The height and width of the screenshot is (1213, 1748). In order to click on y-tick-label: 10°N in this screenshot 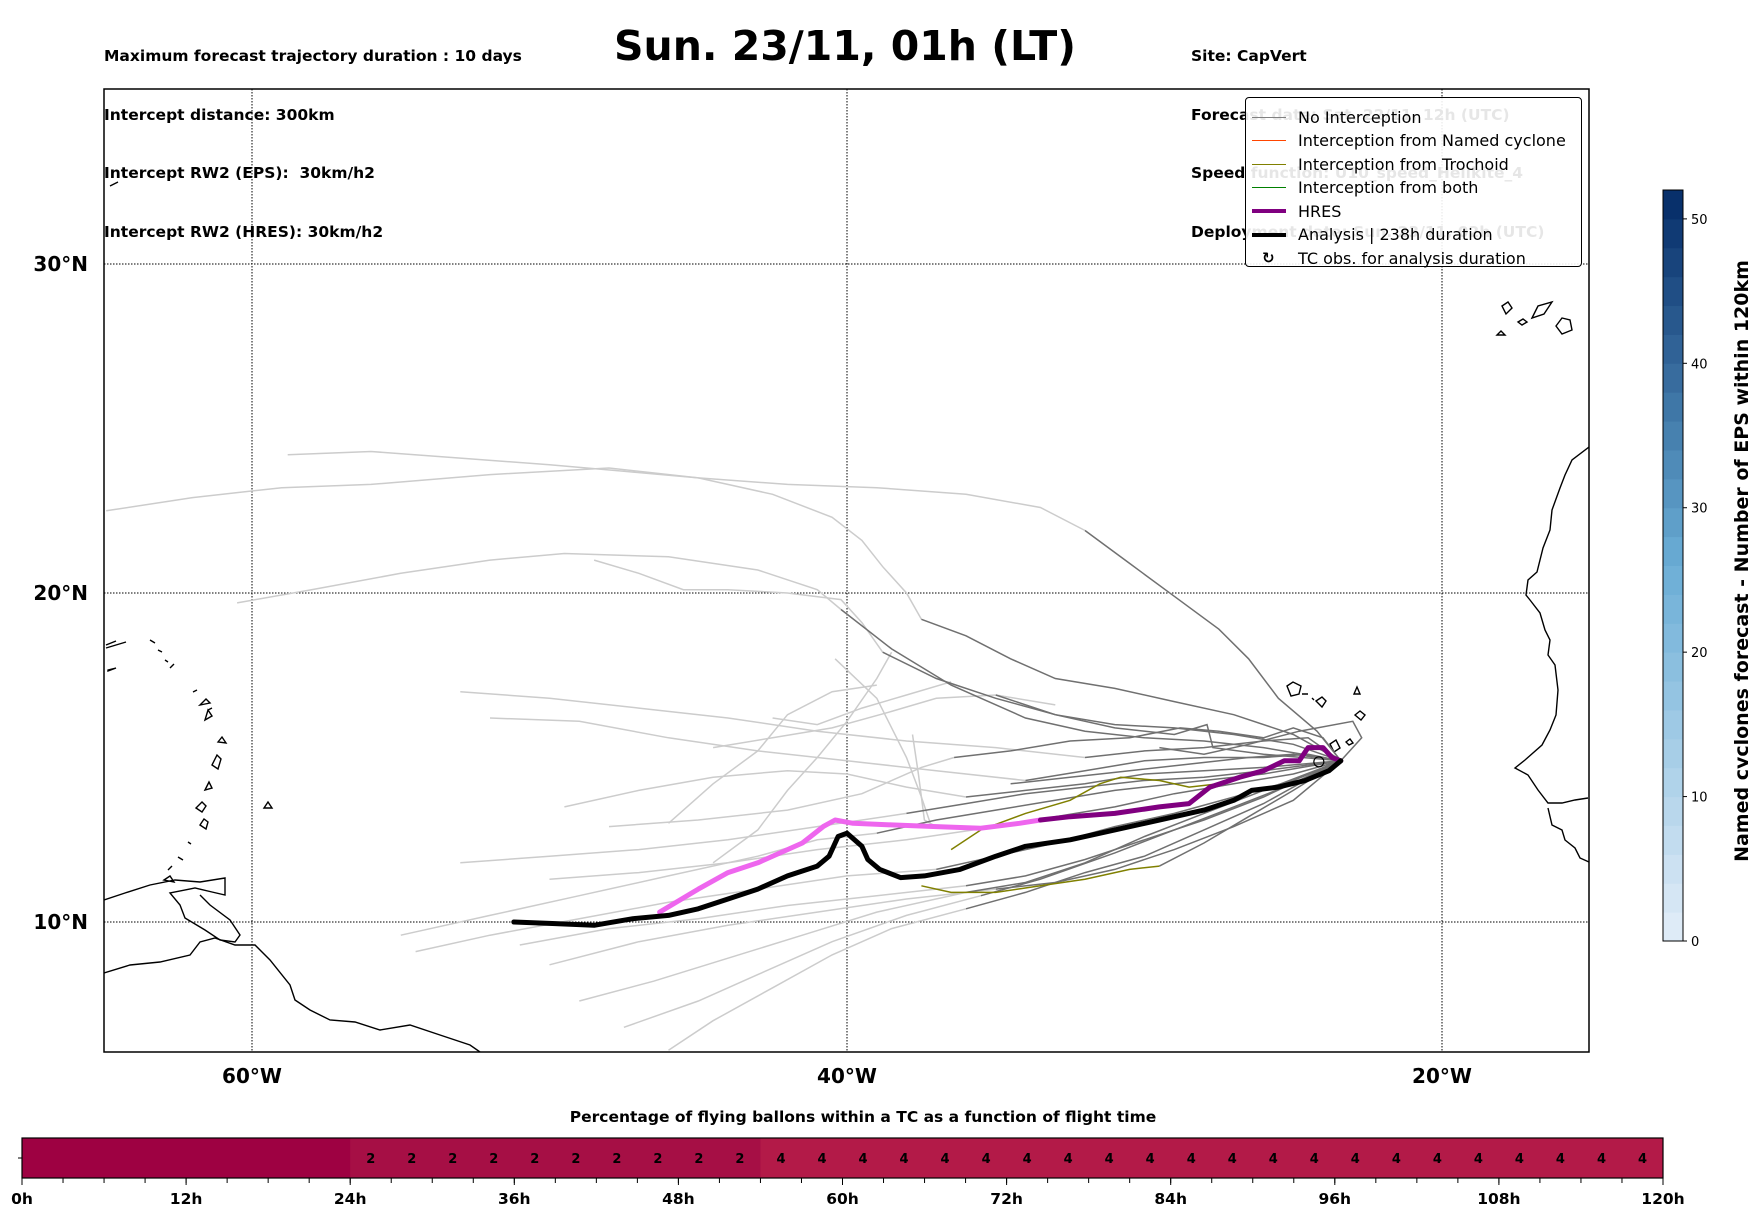, I will do `click(60, 922)`.